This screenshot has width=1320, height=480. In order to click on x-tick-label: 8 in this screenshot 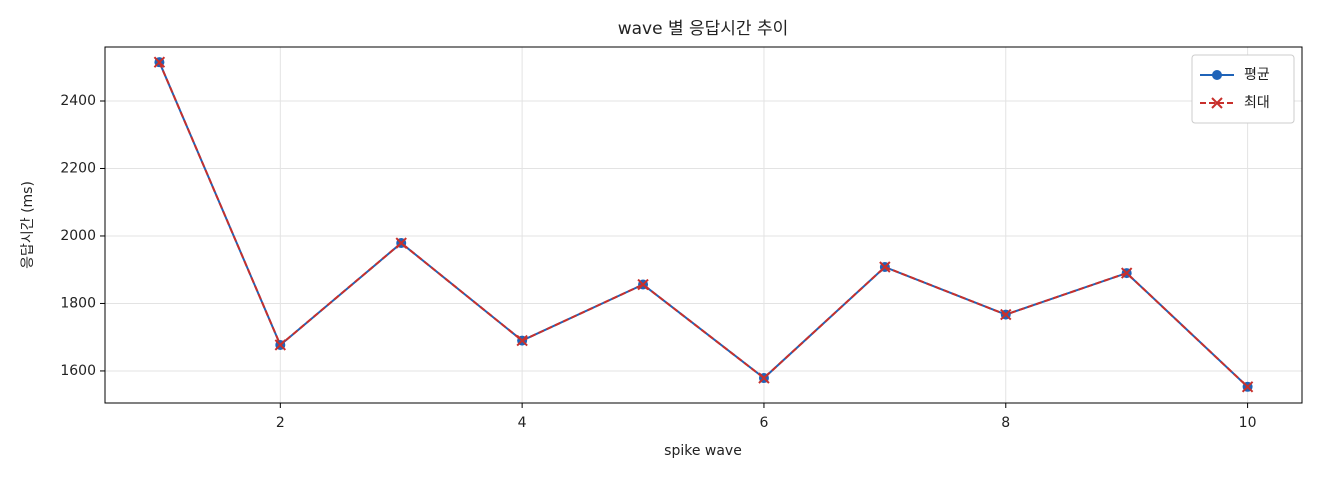, I will do `click(1005, 423)`.